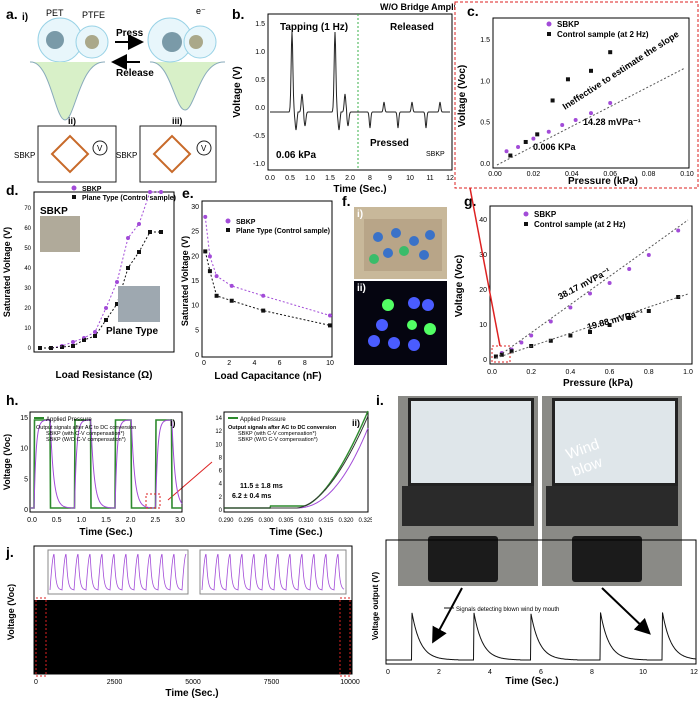 The image size is (700, 705). Describe the element at coordinates (69, 420) in the screenshot. I see `legend-pressure-i: Applied Pressure` at that location.